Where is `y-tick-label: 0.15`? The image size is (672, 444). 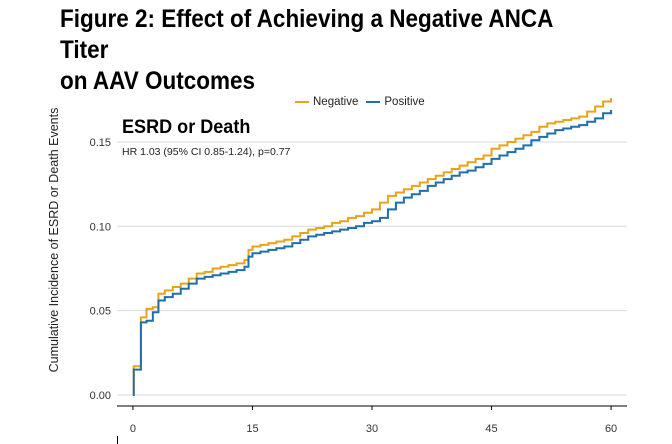 y-tick-label: 0.15 is located at coordinates (100, 143).